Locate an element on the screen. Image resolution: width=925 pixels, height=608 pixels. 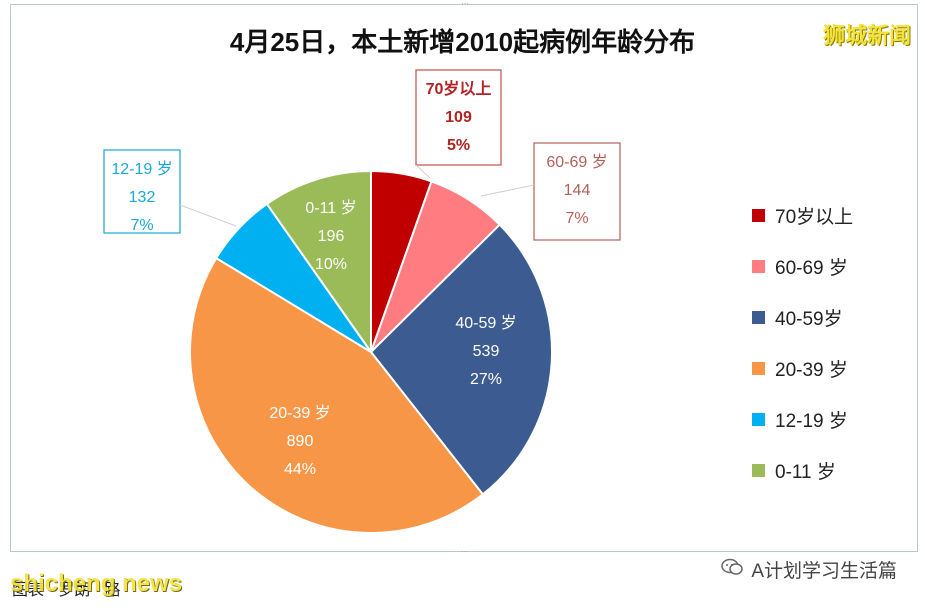
legend-item: 12-19 岁 is located at coordinates (802, 419).